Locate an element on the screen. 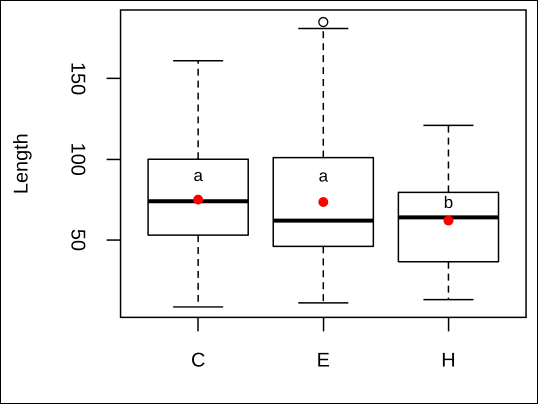  y-tick-label: 100 is located at coordinates (77, 159).